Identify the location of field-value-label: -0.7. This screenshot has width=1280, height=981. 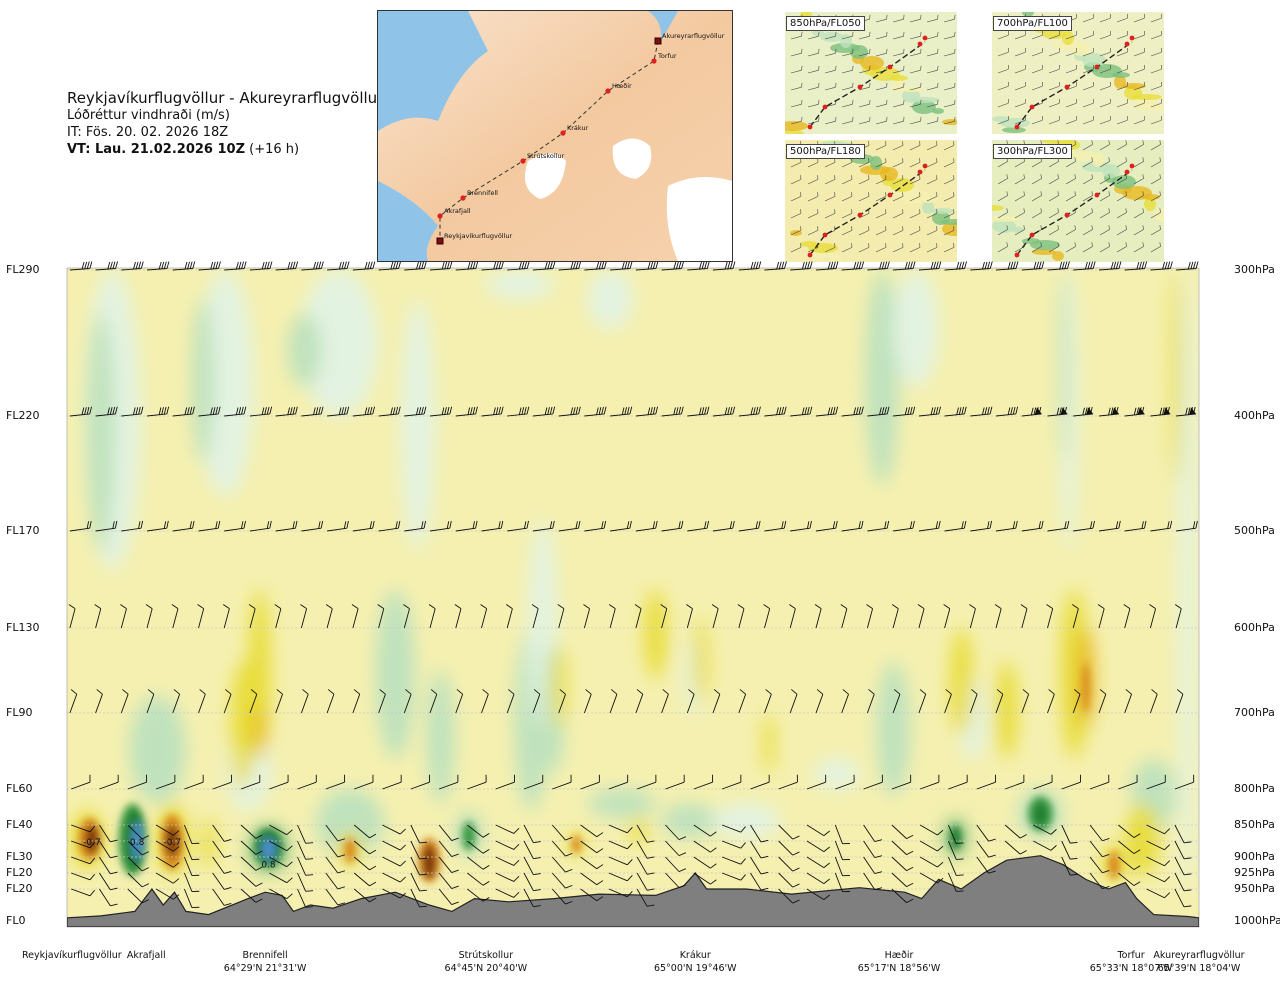
(92, 843).